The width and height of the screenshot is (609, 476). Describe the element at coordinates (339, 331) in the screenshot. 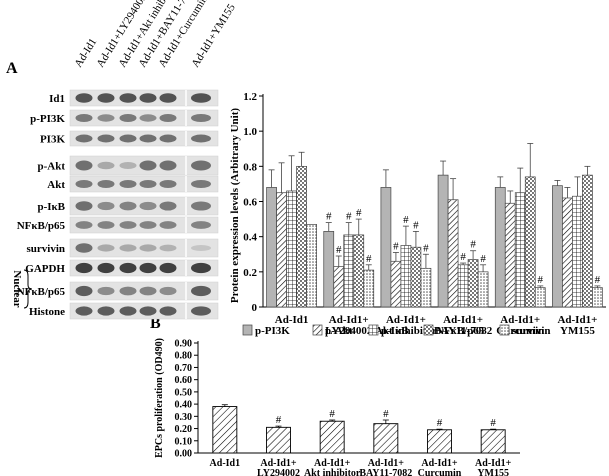

I see `legend-entry: p-Akt` at that location.